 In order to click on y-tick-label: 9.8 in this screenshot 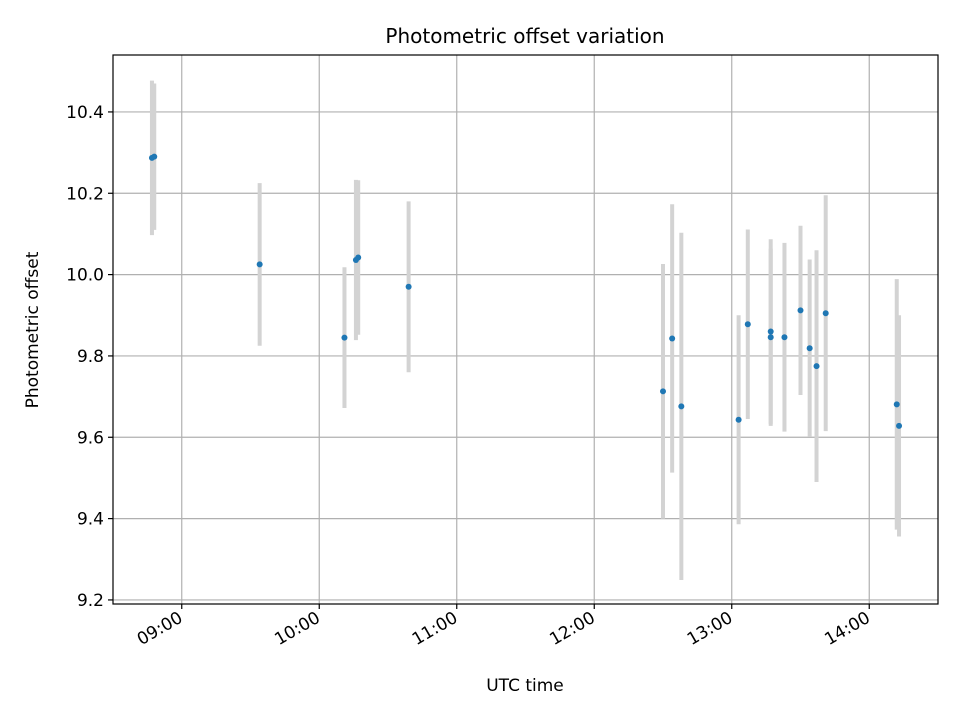, I will do `click(90, 357)`.